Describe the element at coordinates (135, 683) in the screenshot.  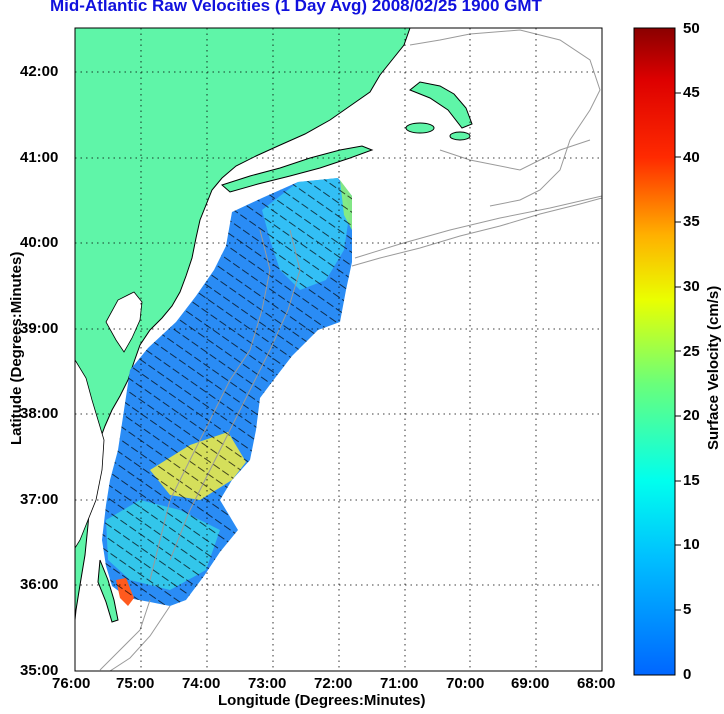
I see `x-tick-label: 75:00` at that location.